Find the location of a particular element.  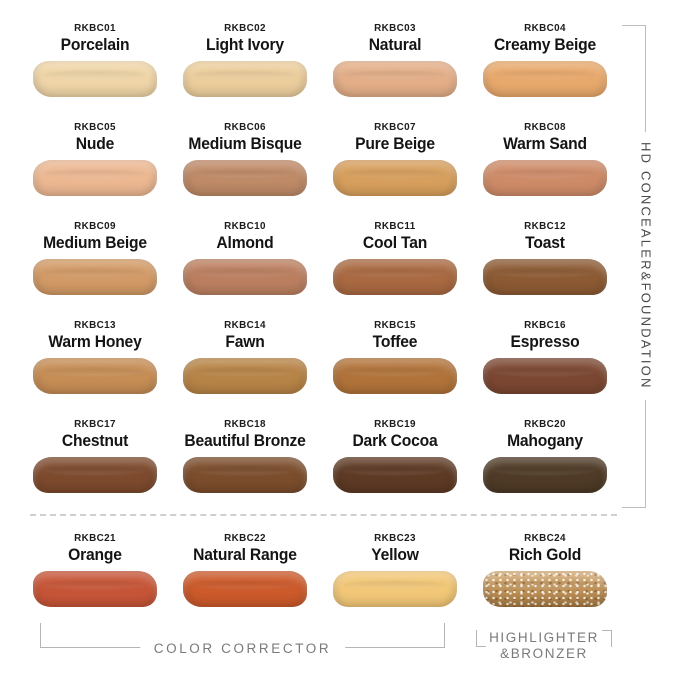

shade-code: RKBC05 is located at coordinates (95, 127).